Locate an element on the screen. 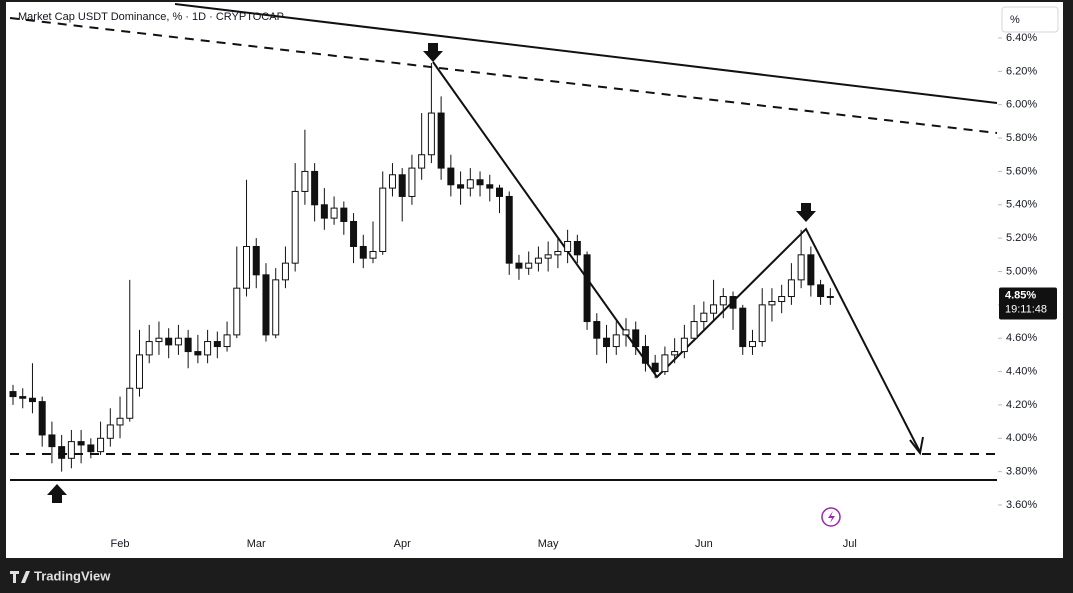  y-tick-label: 4.00% is located at coordinates (1021, 438).